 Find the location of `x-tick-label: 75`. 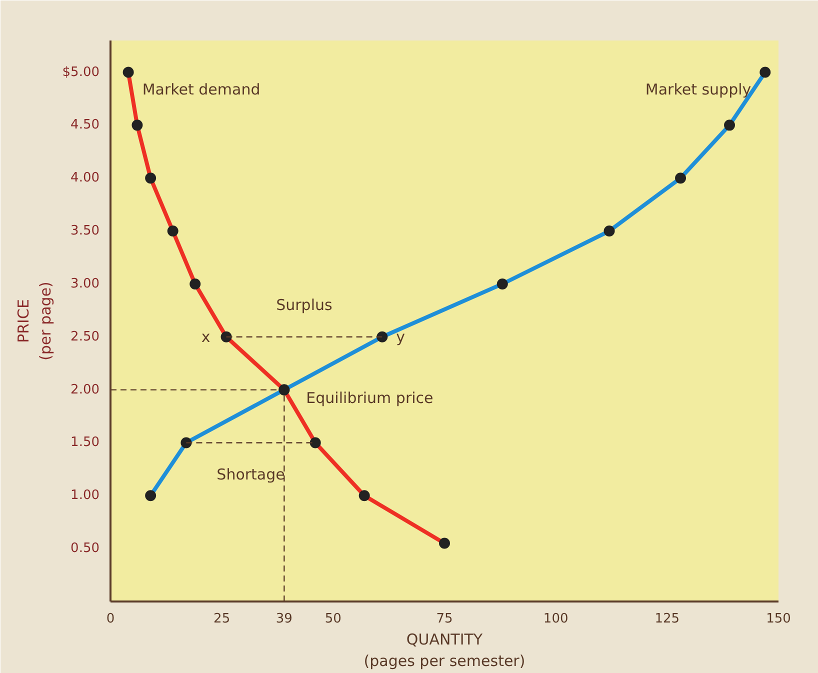

x-tick-label: 75 is located at coordinates (444, 619).